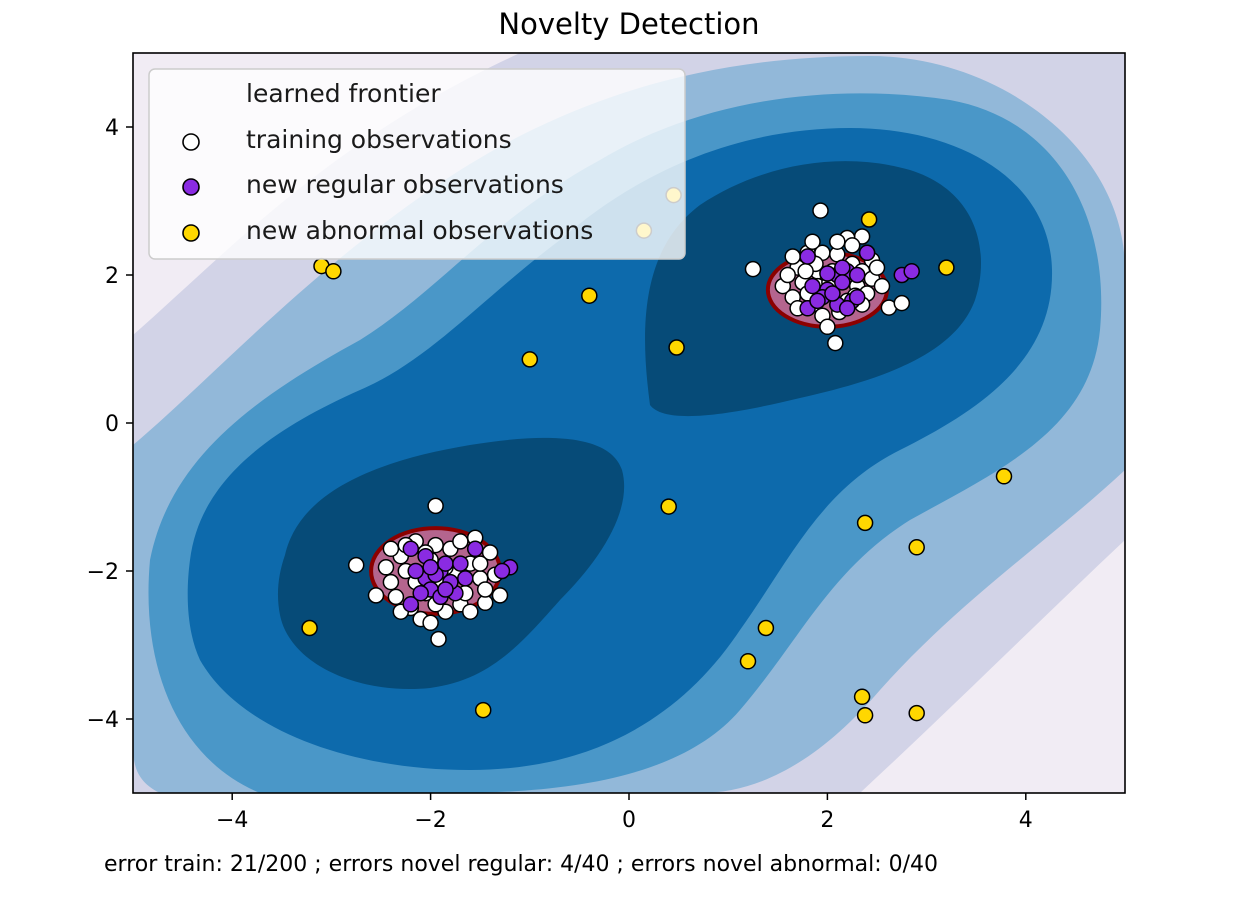 This screenshot has height=899, width=1254. I want to click on x-tick-label: −4, so click(232, 820).